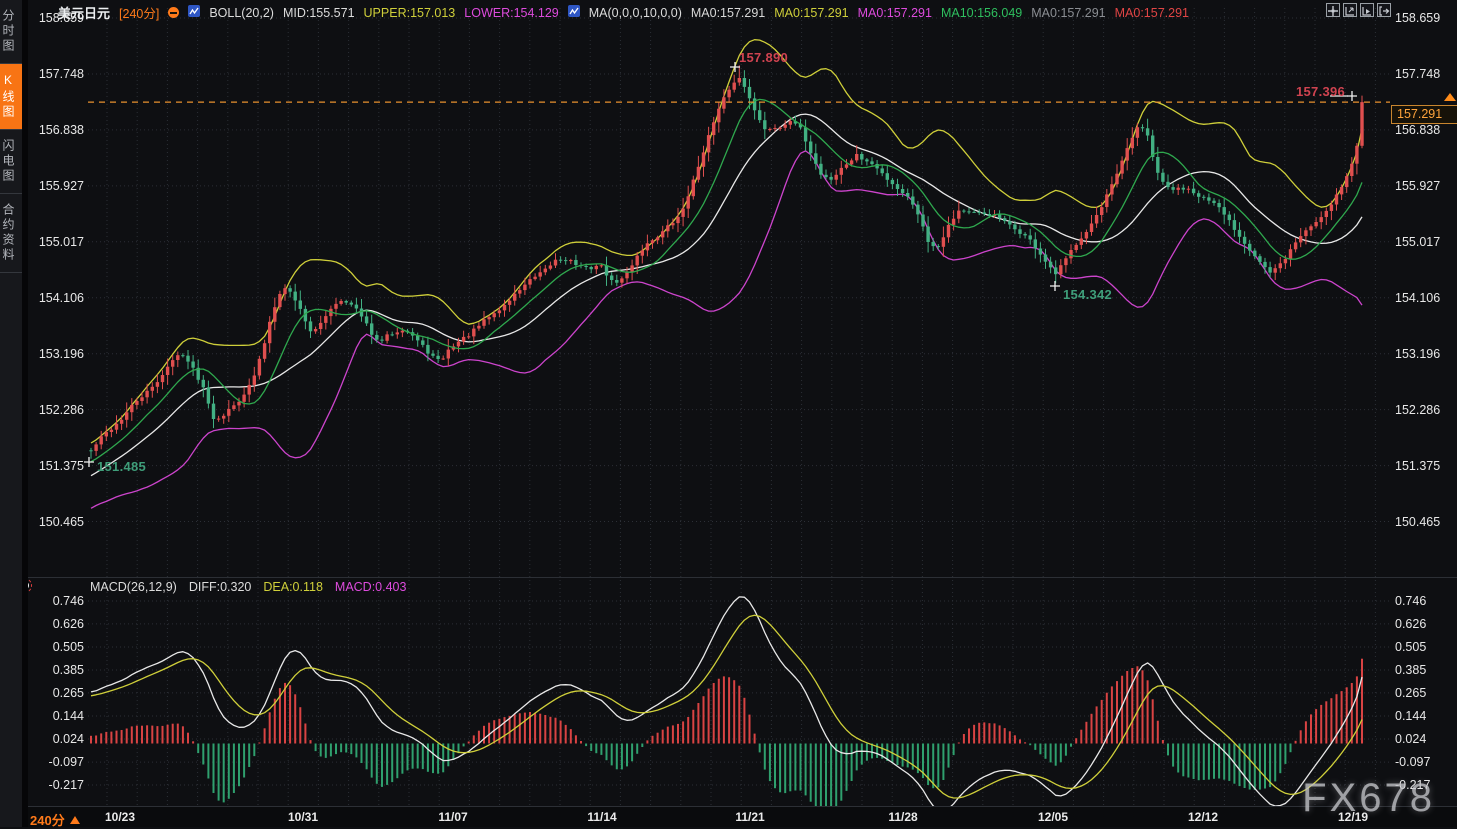 This screenshot has width=1457, height=829. What do you see at coordinates (981, 12) in the screenshot?
I see `ma-value: MA10:156.049` at bounding box center [981, 12].